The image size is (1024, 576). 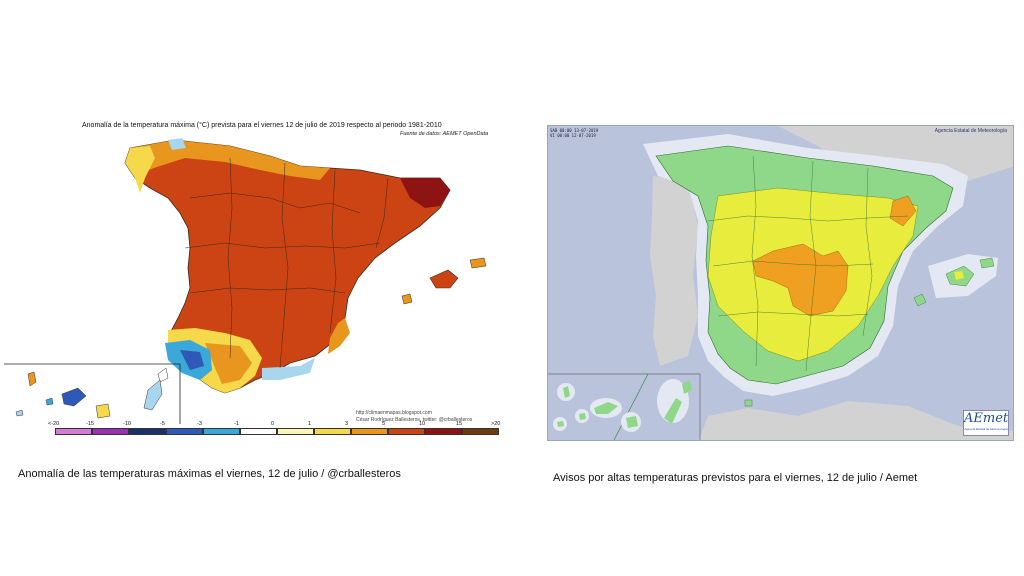 What do you see at coordinates (273, 424) in the screenshot?
I see `legend-label: 0` at bounding box center [273, 424].